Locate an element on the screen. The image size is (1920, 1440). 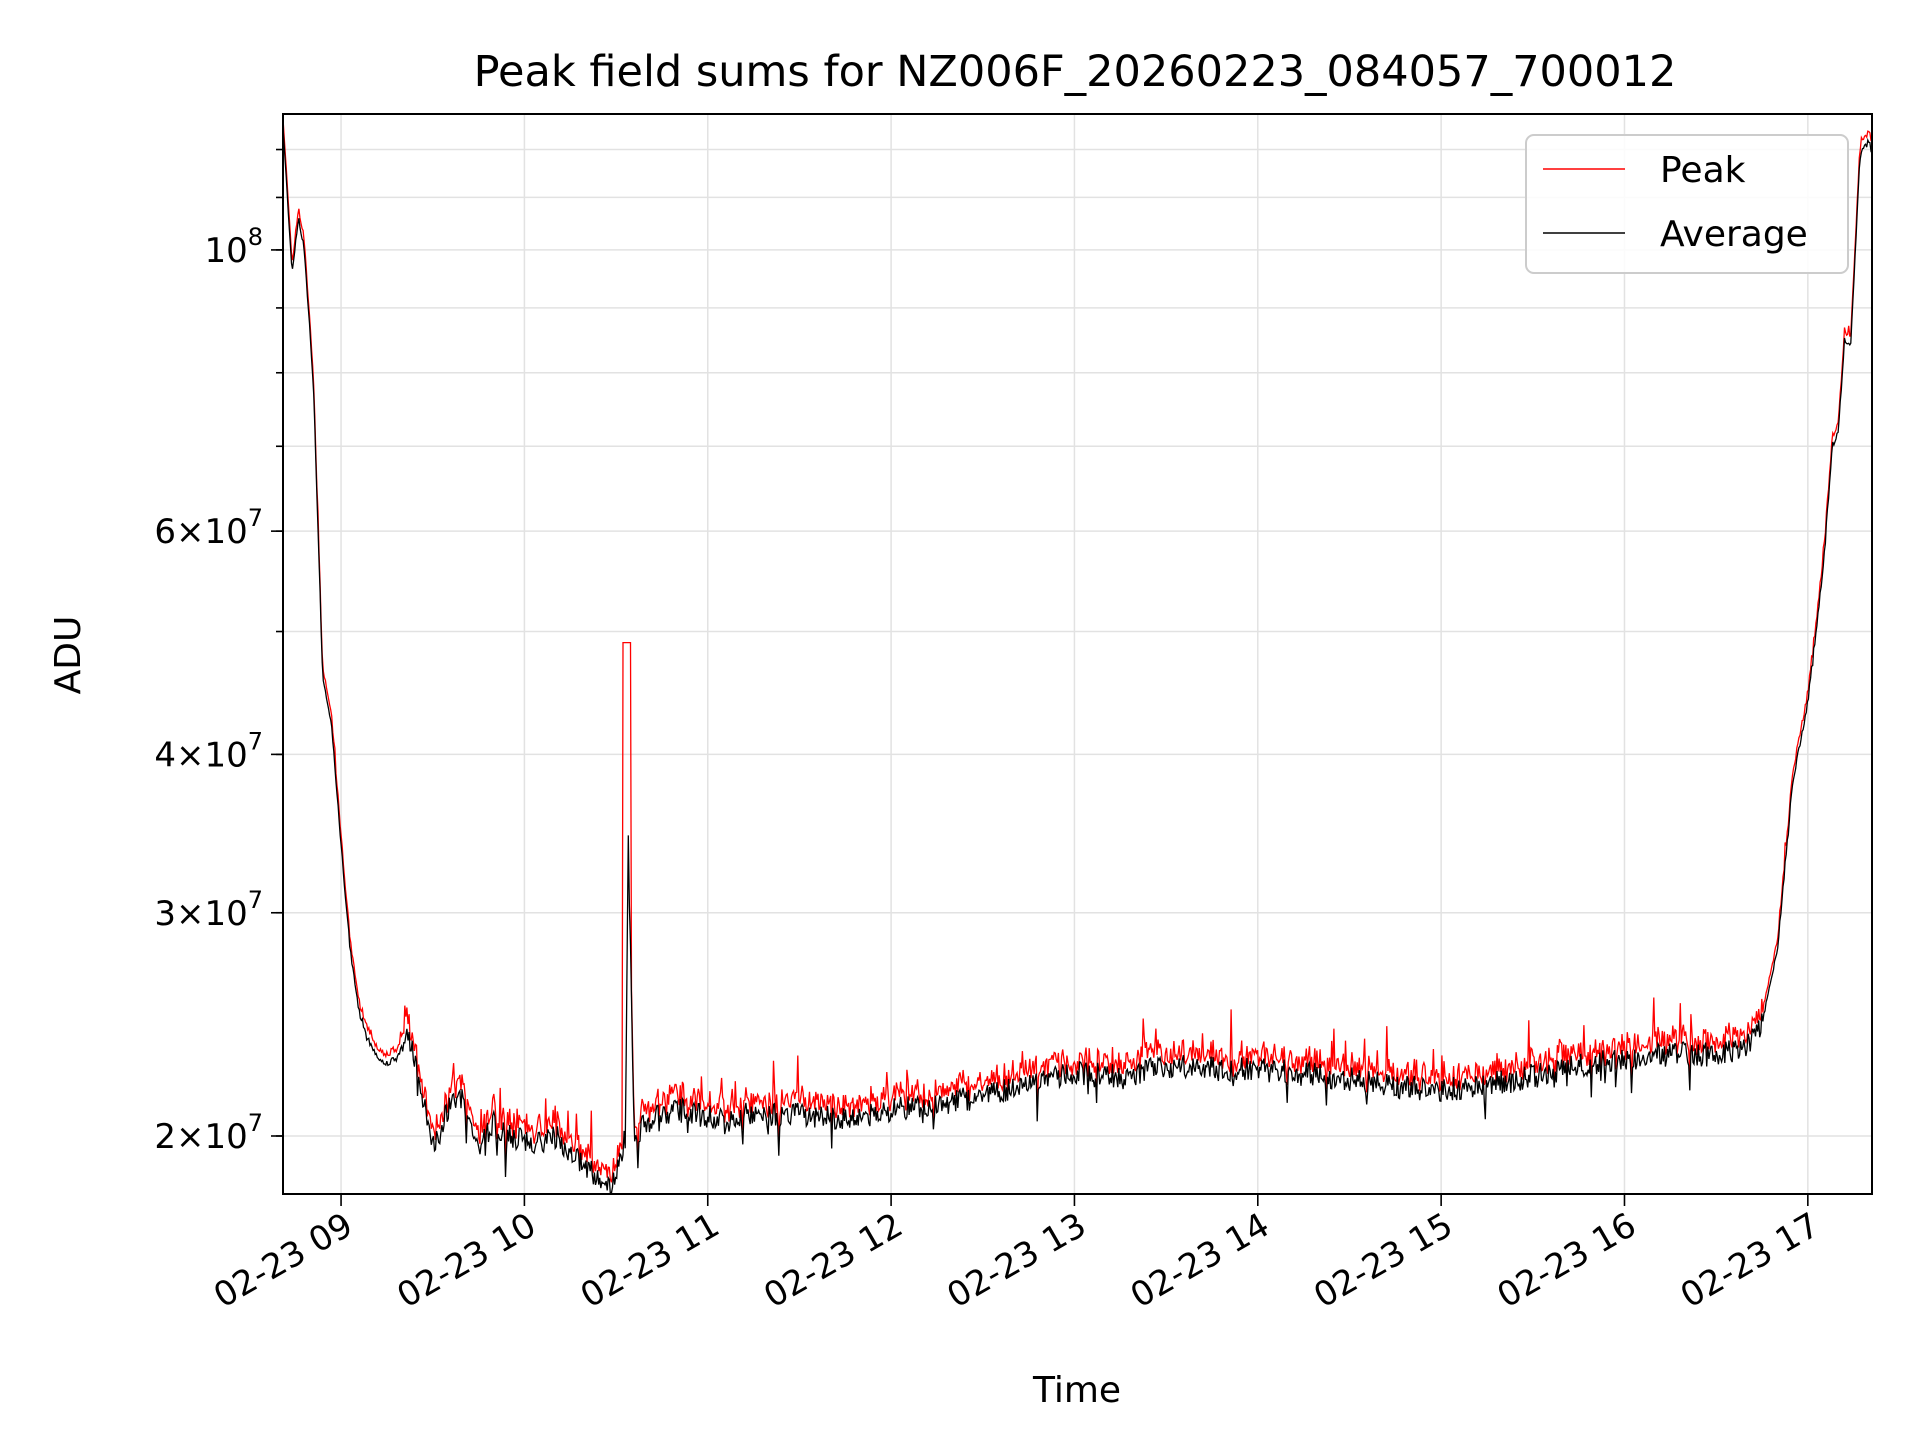
y-tick-label: 6×107 is located at coordinates (208, 528).